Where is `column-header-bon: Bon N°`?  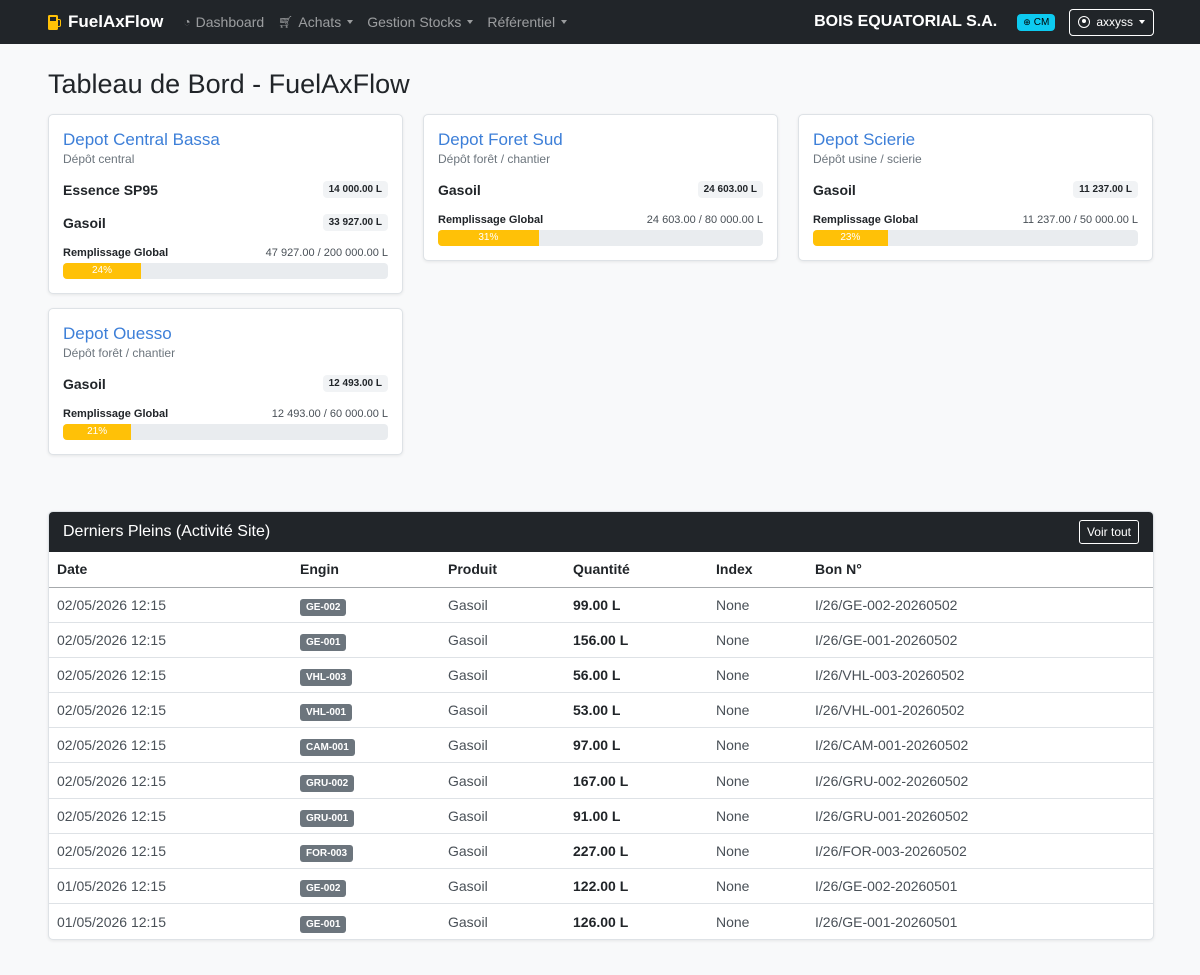 column-header-bon: Bon N° is located at coordinates (980, 570).